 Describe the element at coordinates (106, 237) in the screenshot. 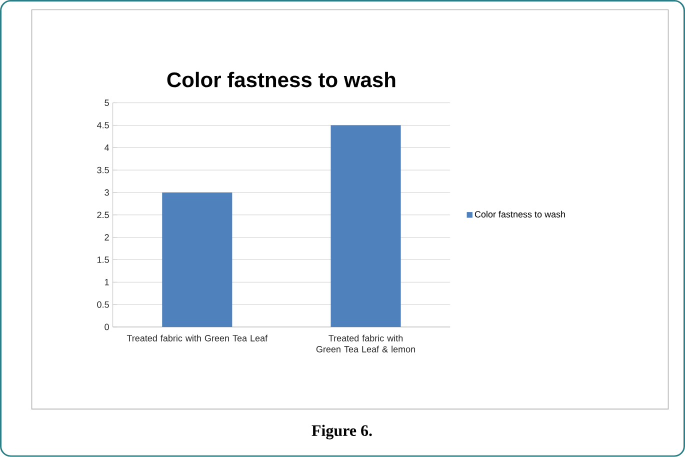

I see `y-tick-label: 2` at that location.